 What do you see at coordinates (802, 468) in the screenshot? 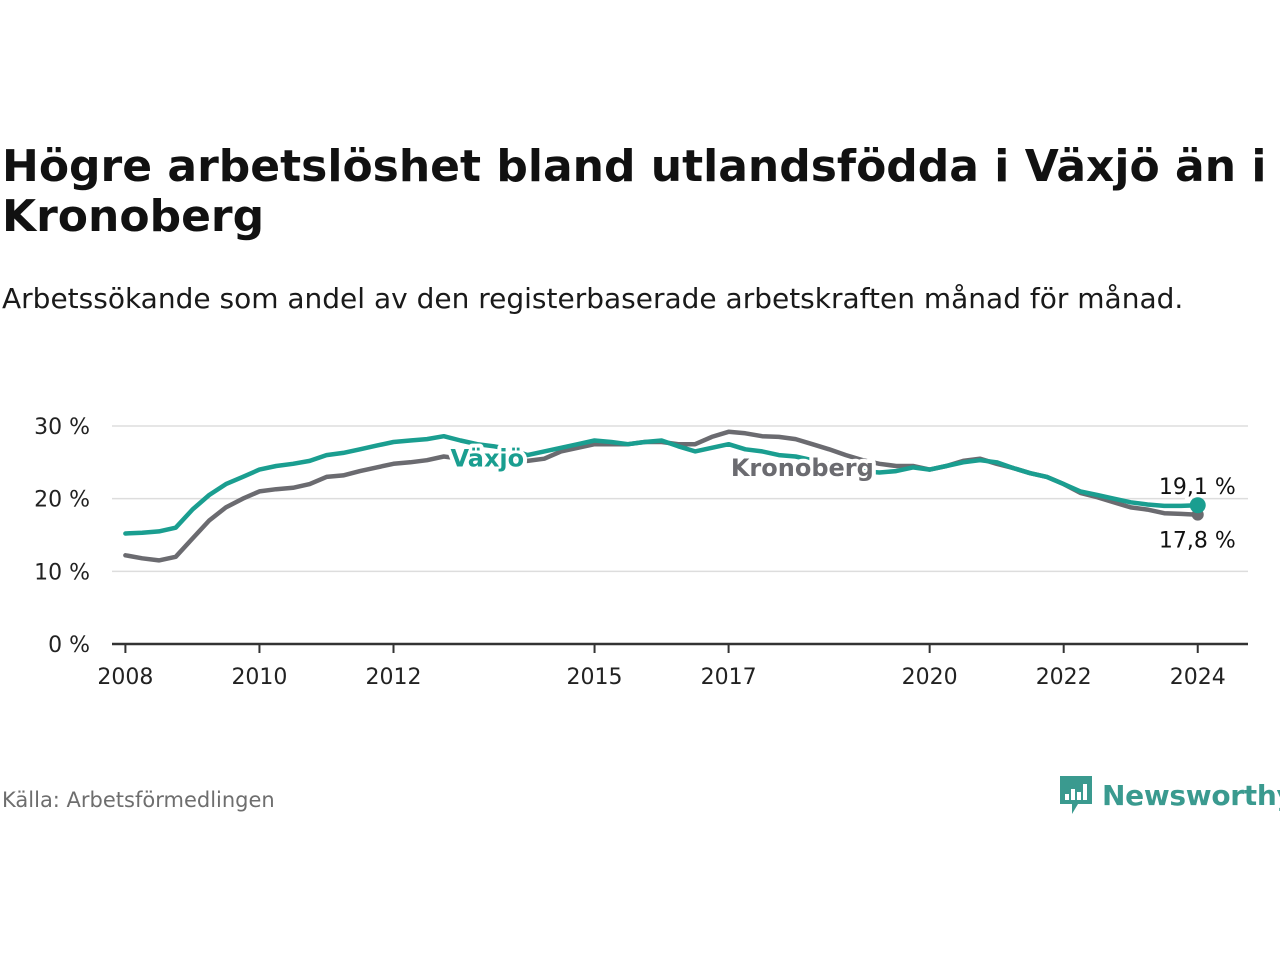
I see `series-label-kronoberg: Kronoberg` at bounding box center [802, 468].